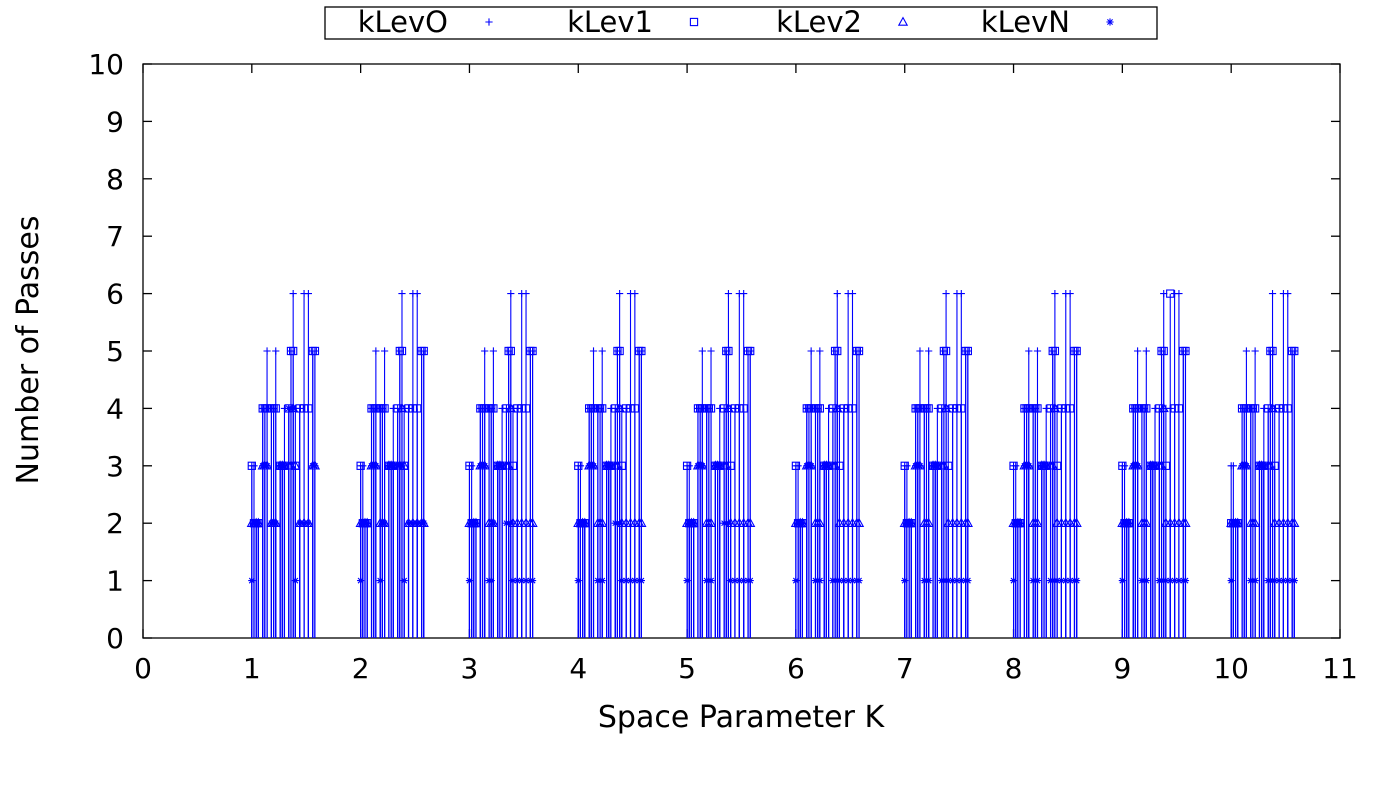 This screenshot has height=800, width=1400. Describe the element at coordinates (115, 236) in the screenshot. I see `y-tick-label: 7` at that location.